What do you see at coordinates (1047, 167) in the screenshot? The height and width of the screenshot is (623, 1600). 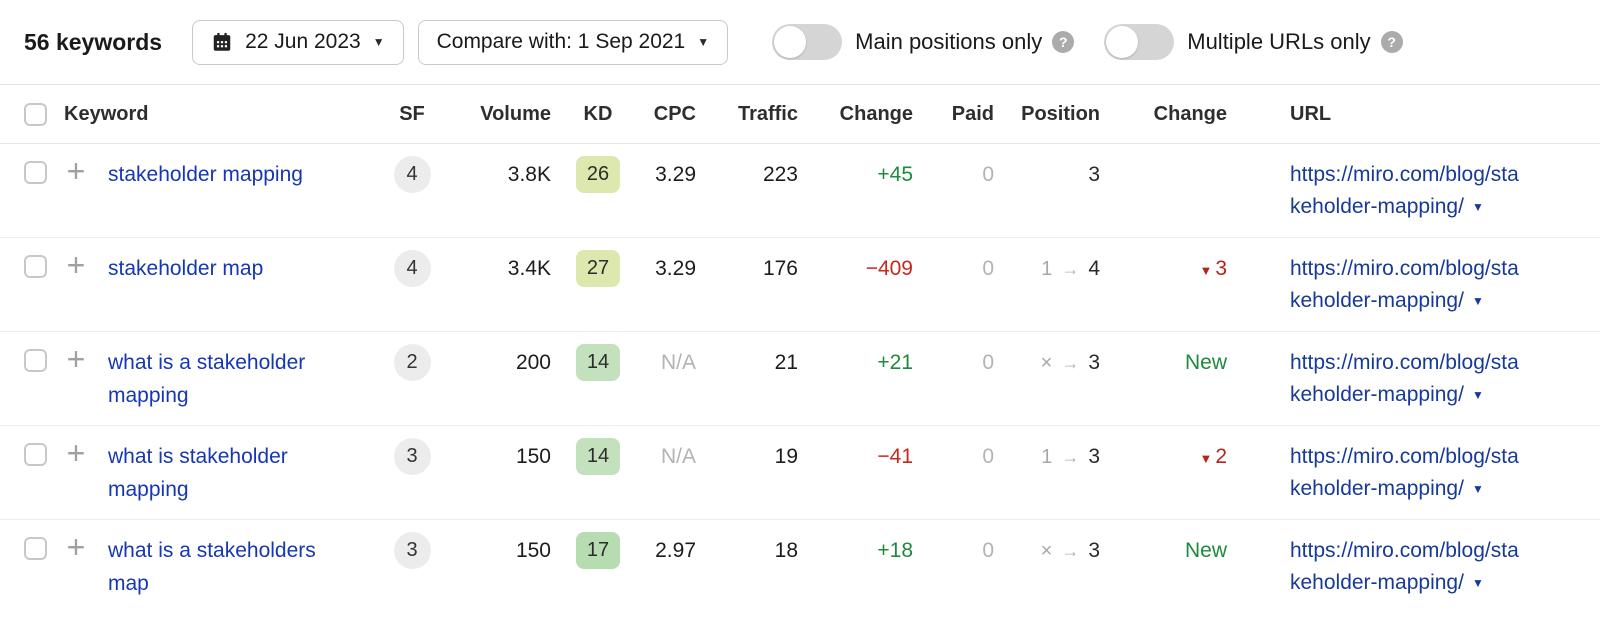 I see `position-cell: 3` at bounding box center [1047, 167].